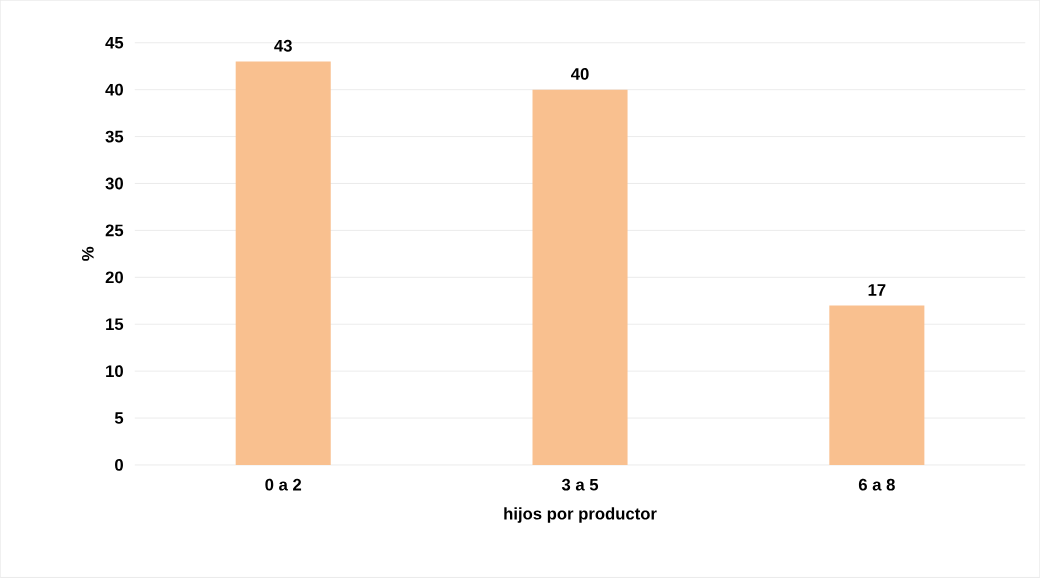 The width and height of the screenshot is (1040, 578). What do you see at coordinates (876, 484) in the screenshot?
I see `x-tick-label: 6 a 8` at bounding box center [876, 484].